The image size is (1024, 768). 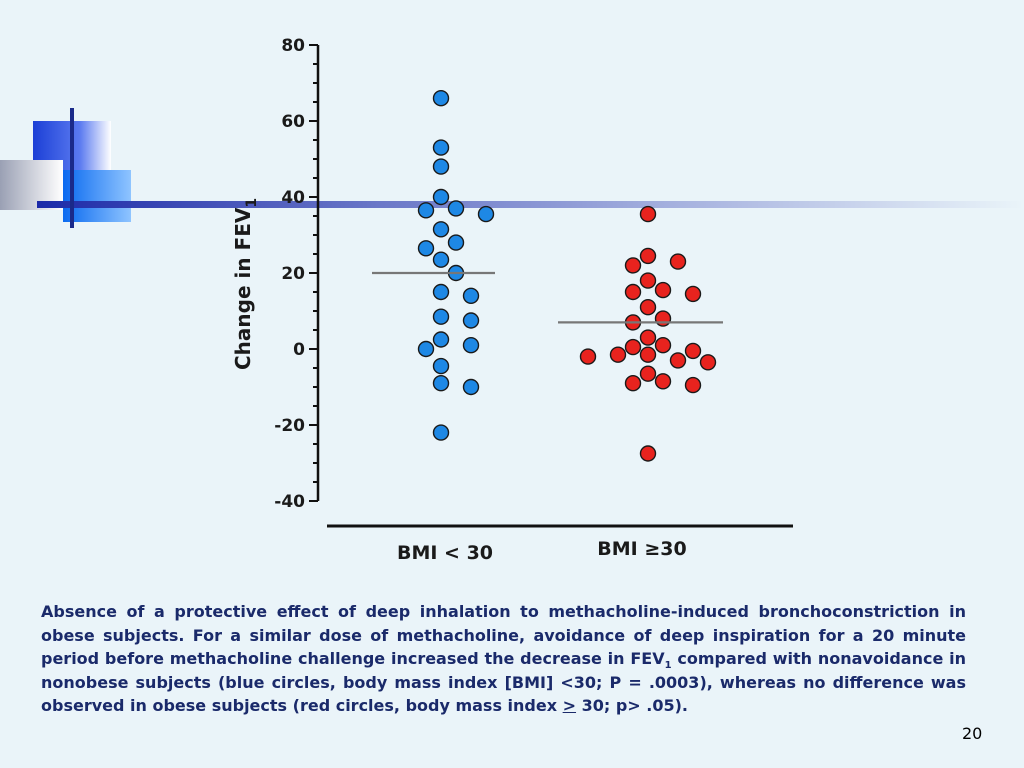 I want to click on y-tick-label: 80, so click(x=293, y=46).